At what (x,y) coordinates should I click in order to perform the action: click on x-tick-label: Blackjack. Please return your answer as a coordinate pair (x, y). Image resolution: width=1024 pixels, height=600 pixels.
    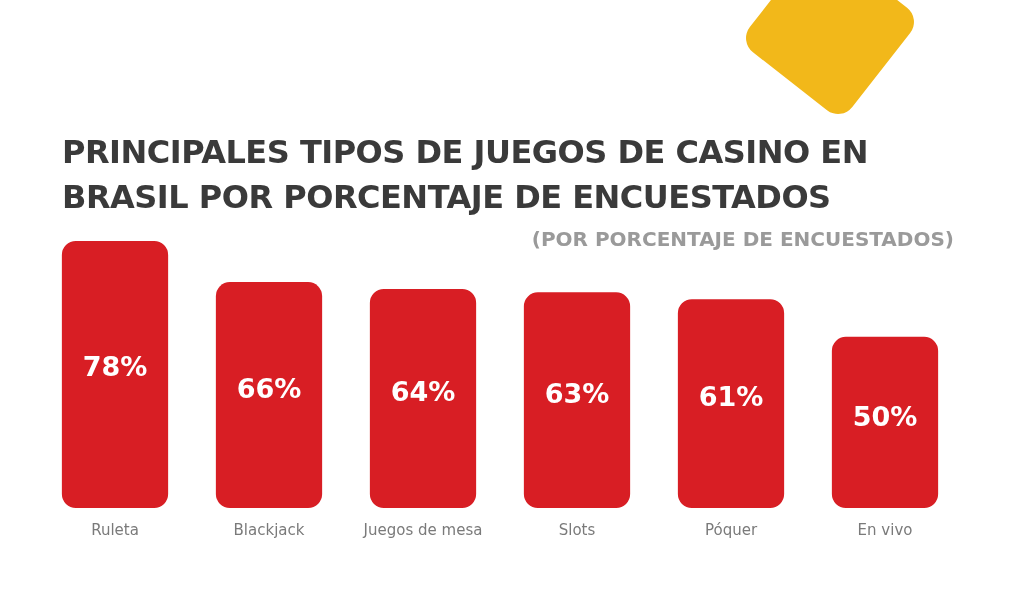
    Looking at the image, I should click on (269, 529).